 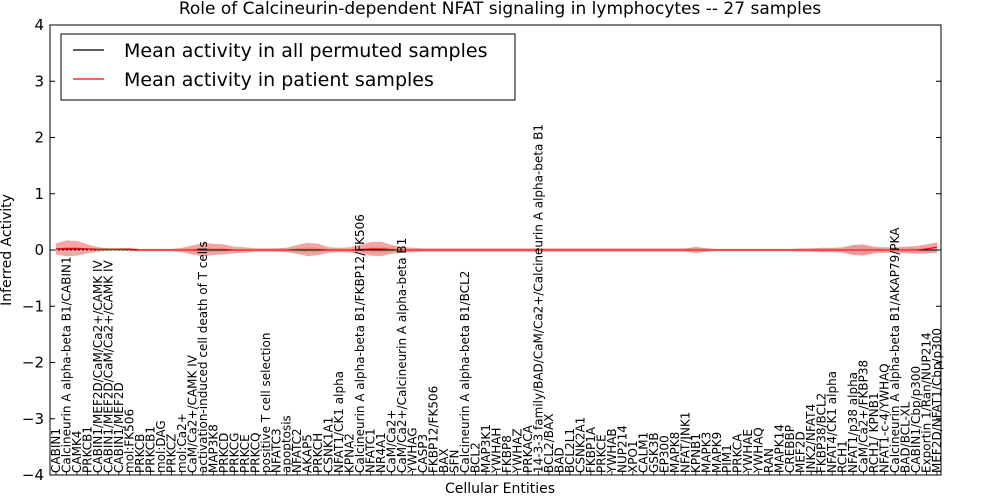 What do you see at coordinates (622, 449) in the screenshot?
I see `x-tick-label: NUP214` at bounding box center [622, 449].